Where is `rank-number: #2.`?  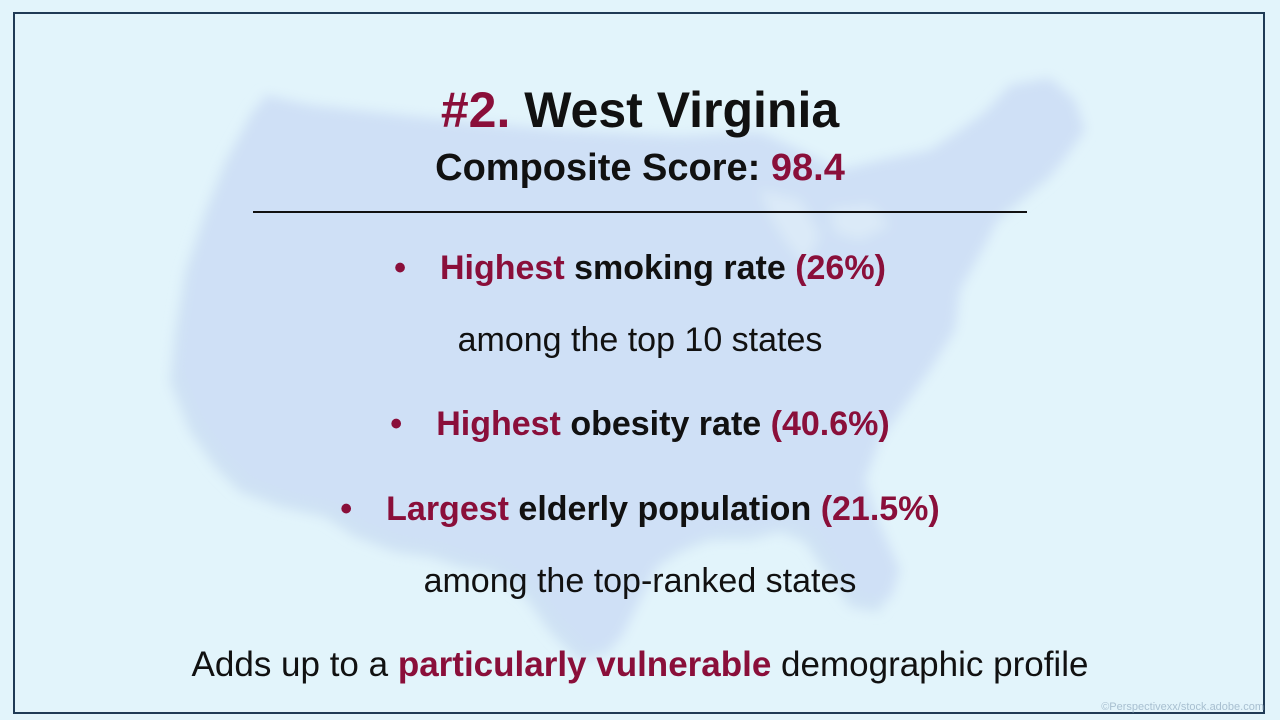
rank-number: #2. is located at coordinates (475, 110).